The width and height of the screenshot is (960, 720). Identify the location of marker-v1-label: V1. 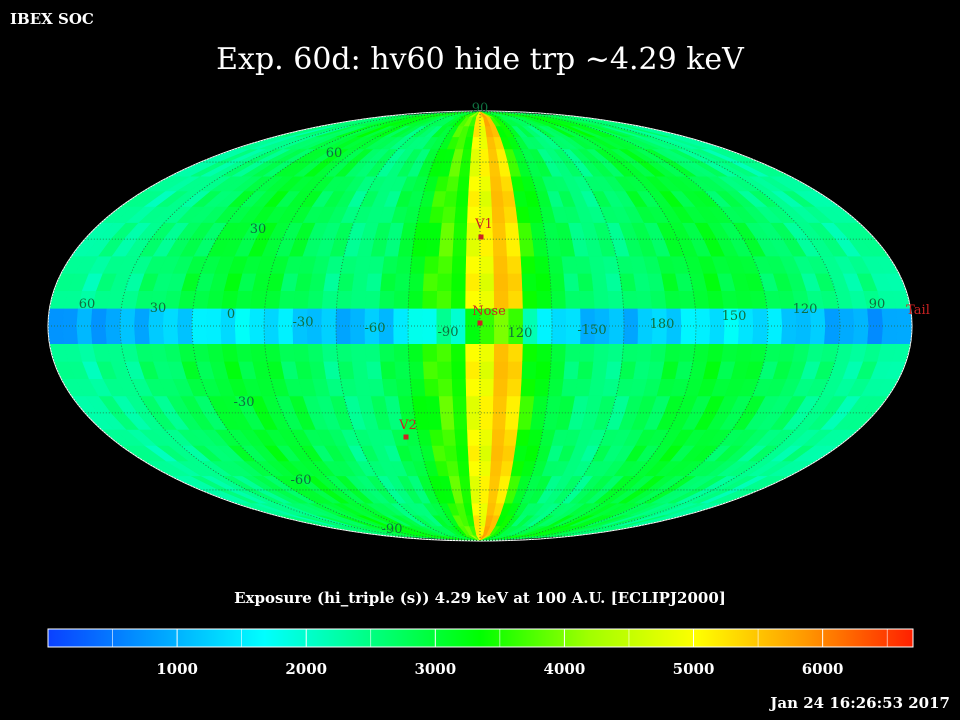
(483, 224).